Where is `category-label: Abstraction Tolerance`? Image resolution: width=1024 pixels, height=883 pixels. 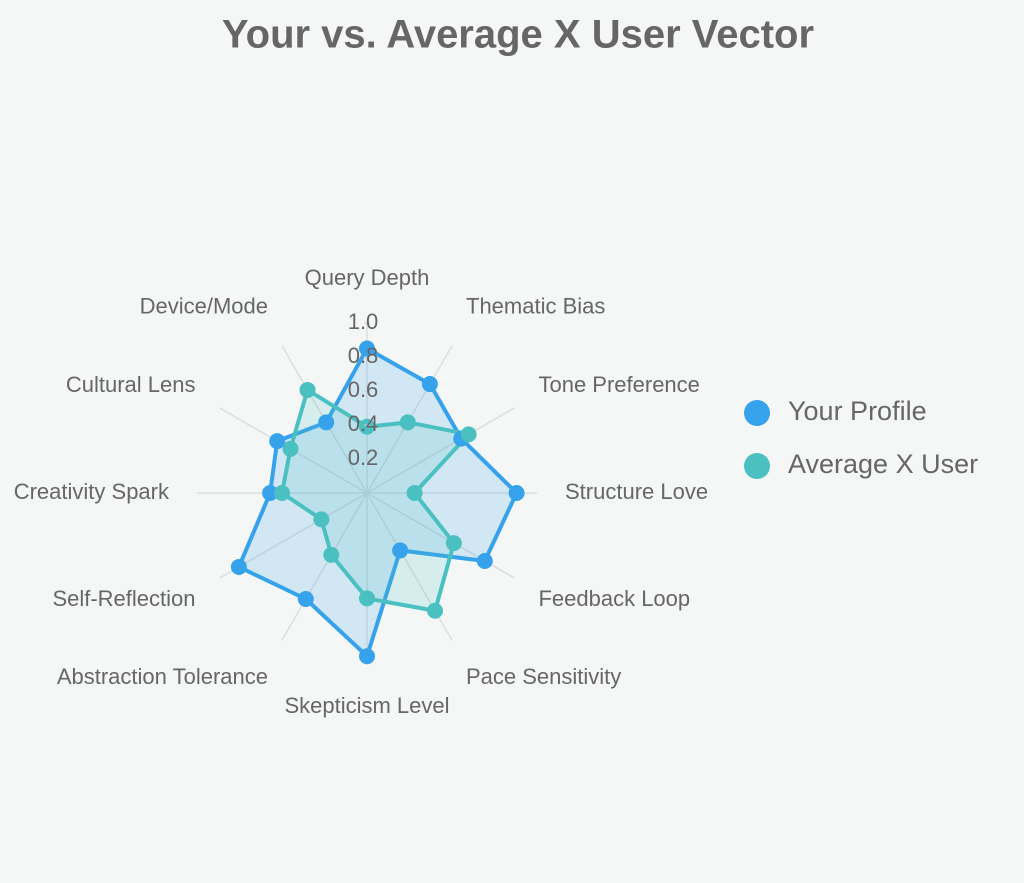
category-label: Abstraction Tolerance is located at coordinates (162, 676).